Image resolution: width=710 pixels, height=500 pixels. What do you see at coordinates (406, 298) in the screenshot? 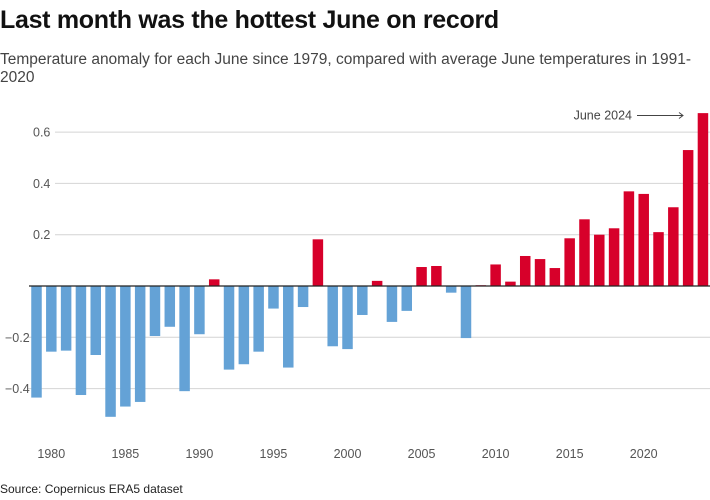
I see `bar-2004` at bounding box center [406, 298].